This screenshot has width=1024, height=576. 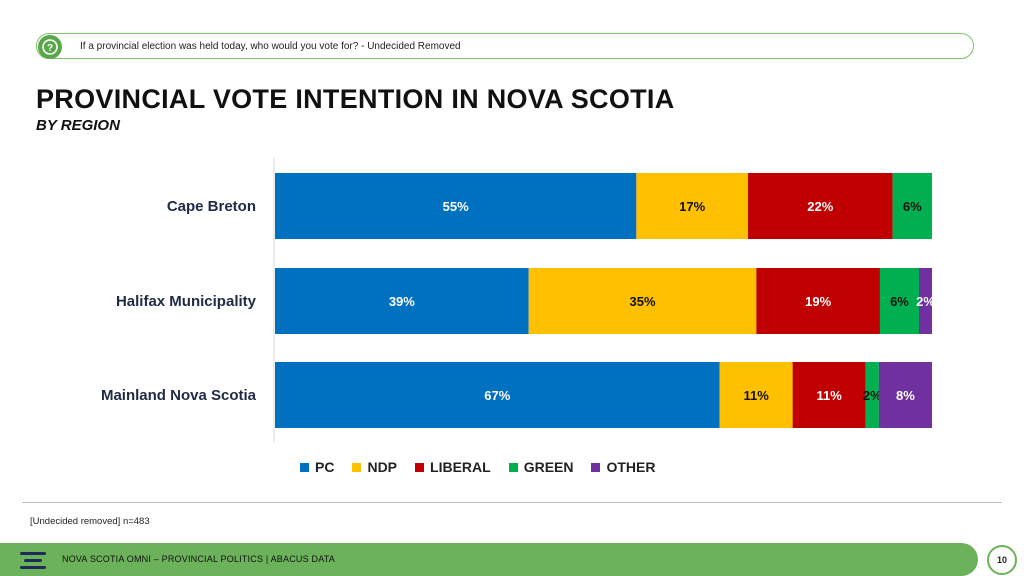 What do you see at coordinates (548, 467) in the screenshot?
I see `legend-label-green: GREEN` at bounding box center [548, 467].